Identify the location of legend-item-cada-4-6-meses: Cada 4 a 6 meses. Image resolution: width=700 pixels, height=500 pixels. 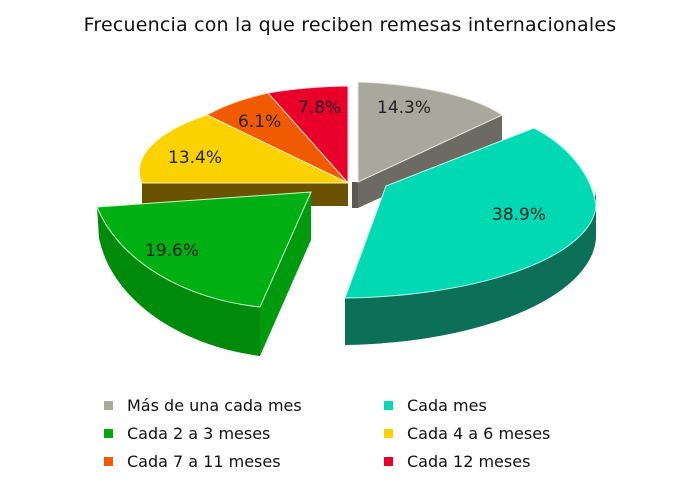
(504, 433).